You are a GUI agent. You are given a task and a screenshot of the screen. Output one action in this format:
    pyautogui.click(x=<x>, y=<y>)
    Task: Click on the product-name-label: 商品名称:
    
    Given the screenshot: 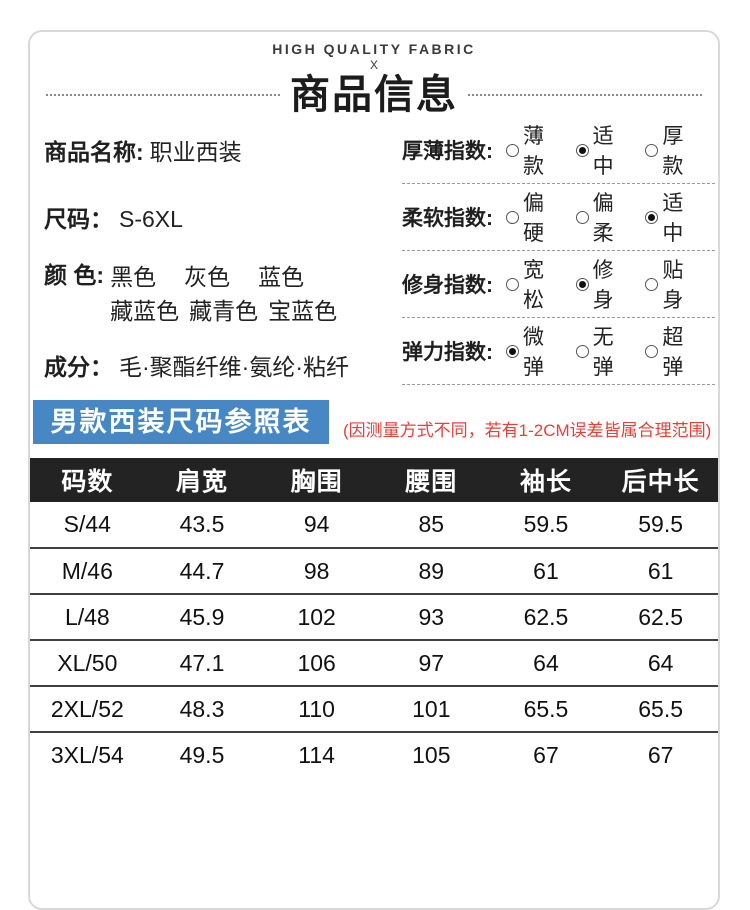 What is the action you would take?
    pyautogui.click(x=94, y=152)
    